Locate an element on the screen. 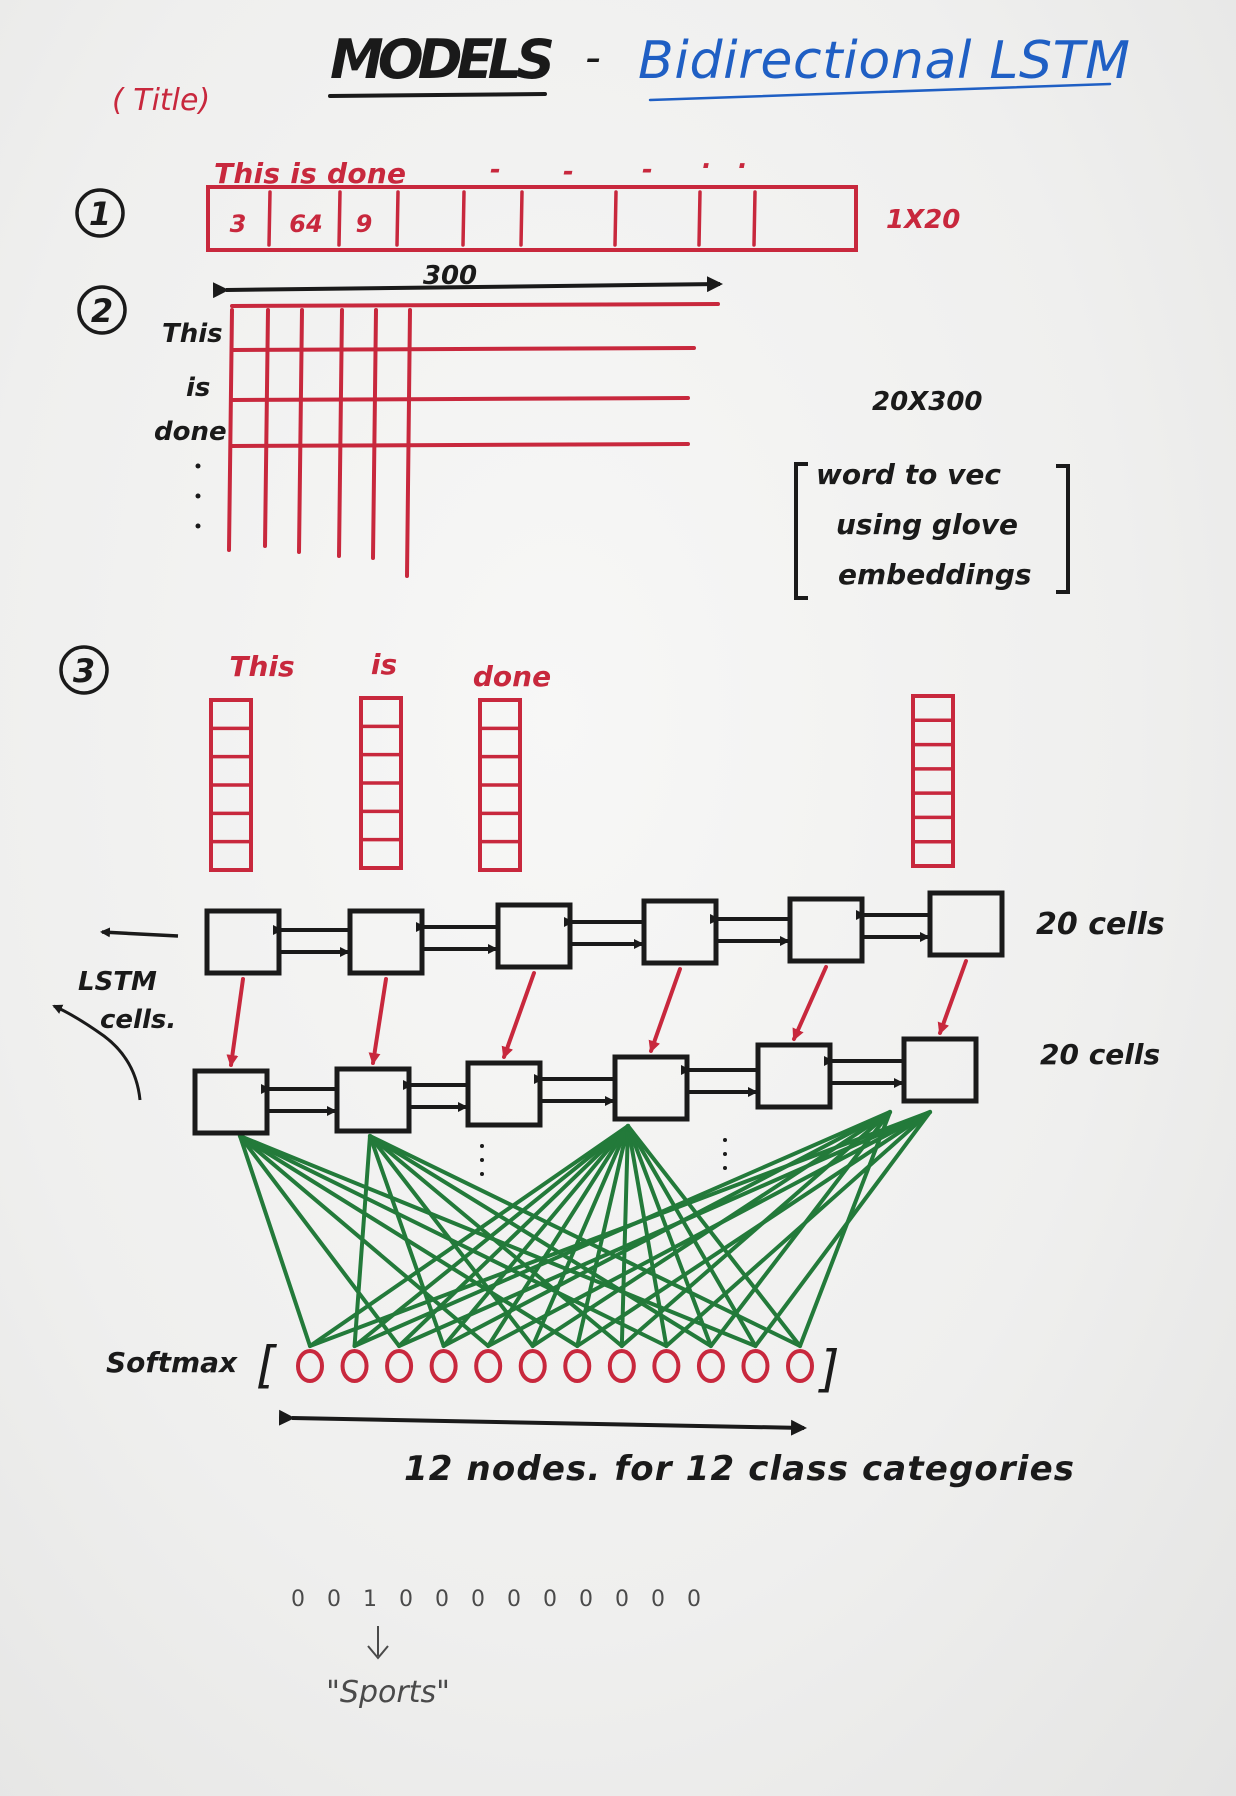 This screenshot has height=1796, width=1236. softmax-nodes is located at coordinates (555, 1366).